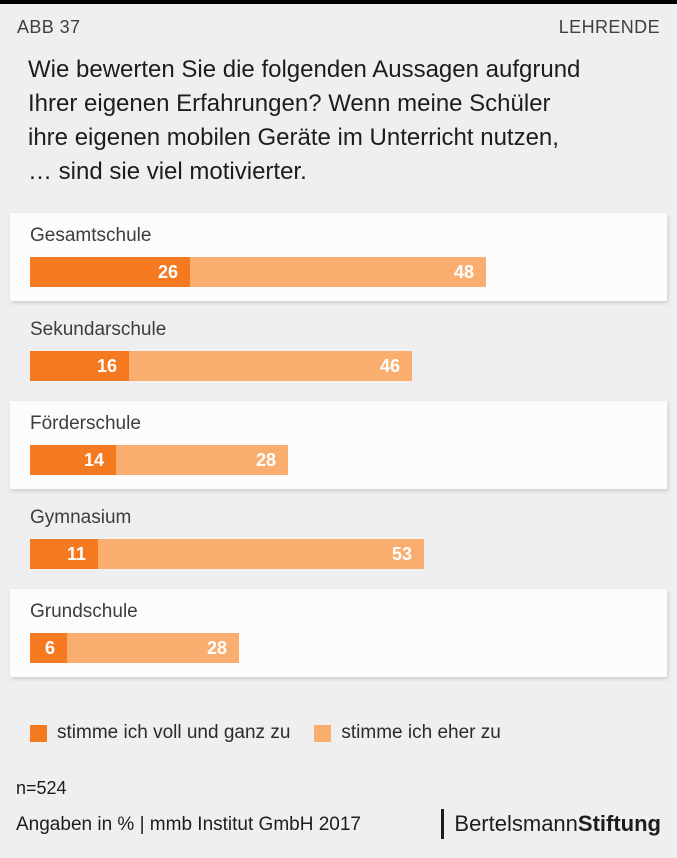 The image size is (677, 858). I want to click on category-label: Grundschule, so click(84, 611).